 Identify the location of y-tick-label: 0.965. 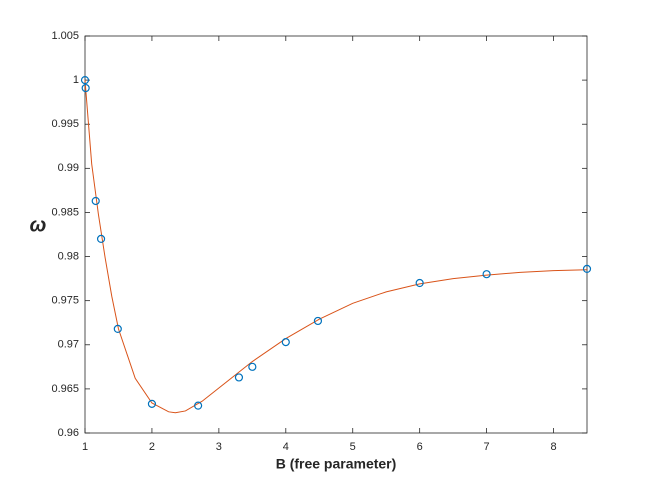
(65, 389).